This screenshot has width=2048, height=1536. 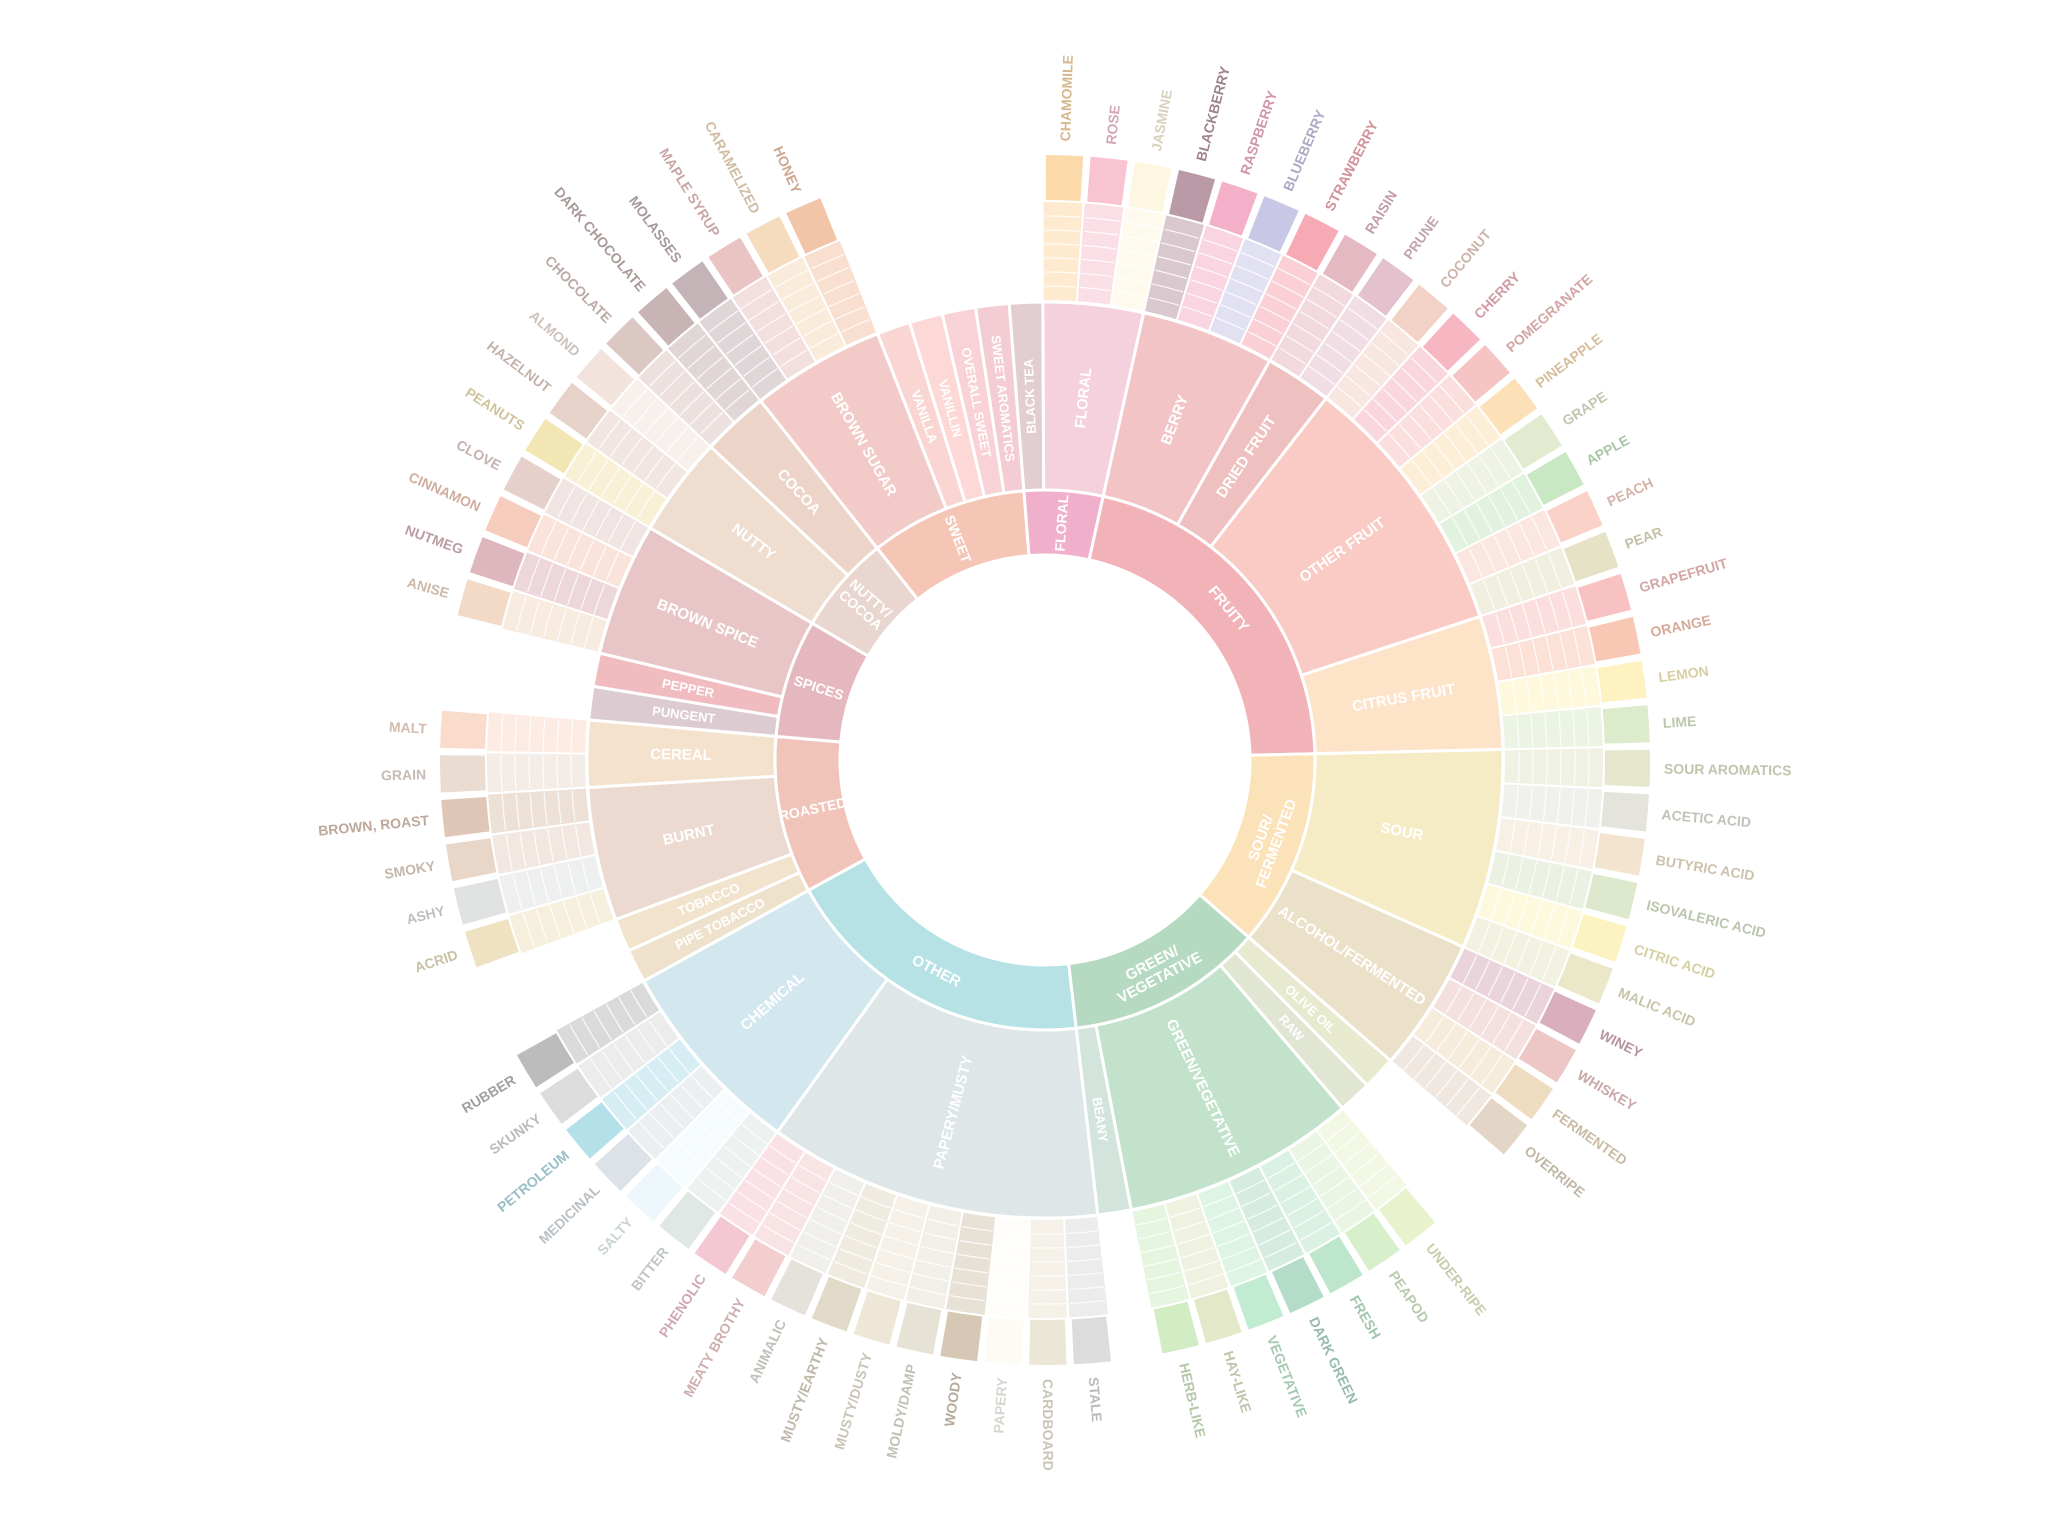 What do you see at coordinates (1312, 242) in the screenshot?
I see `leaf-strawberry` at bounding box center [1312, 242].